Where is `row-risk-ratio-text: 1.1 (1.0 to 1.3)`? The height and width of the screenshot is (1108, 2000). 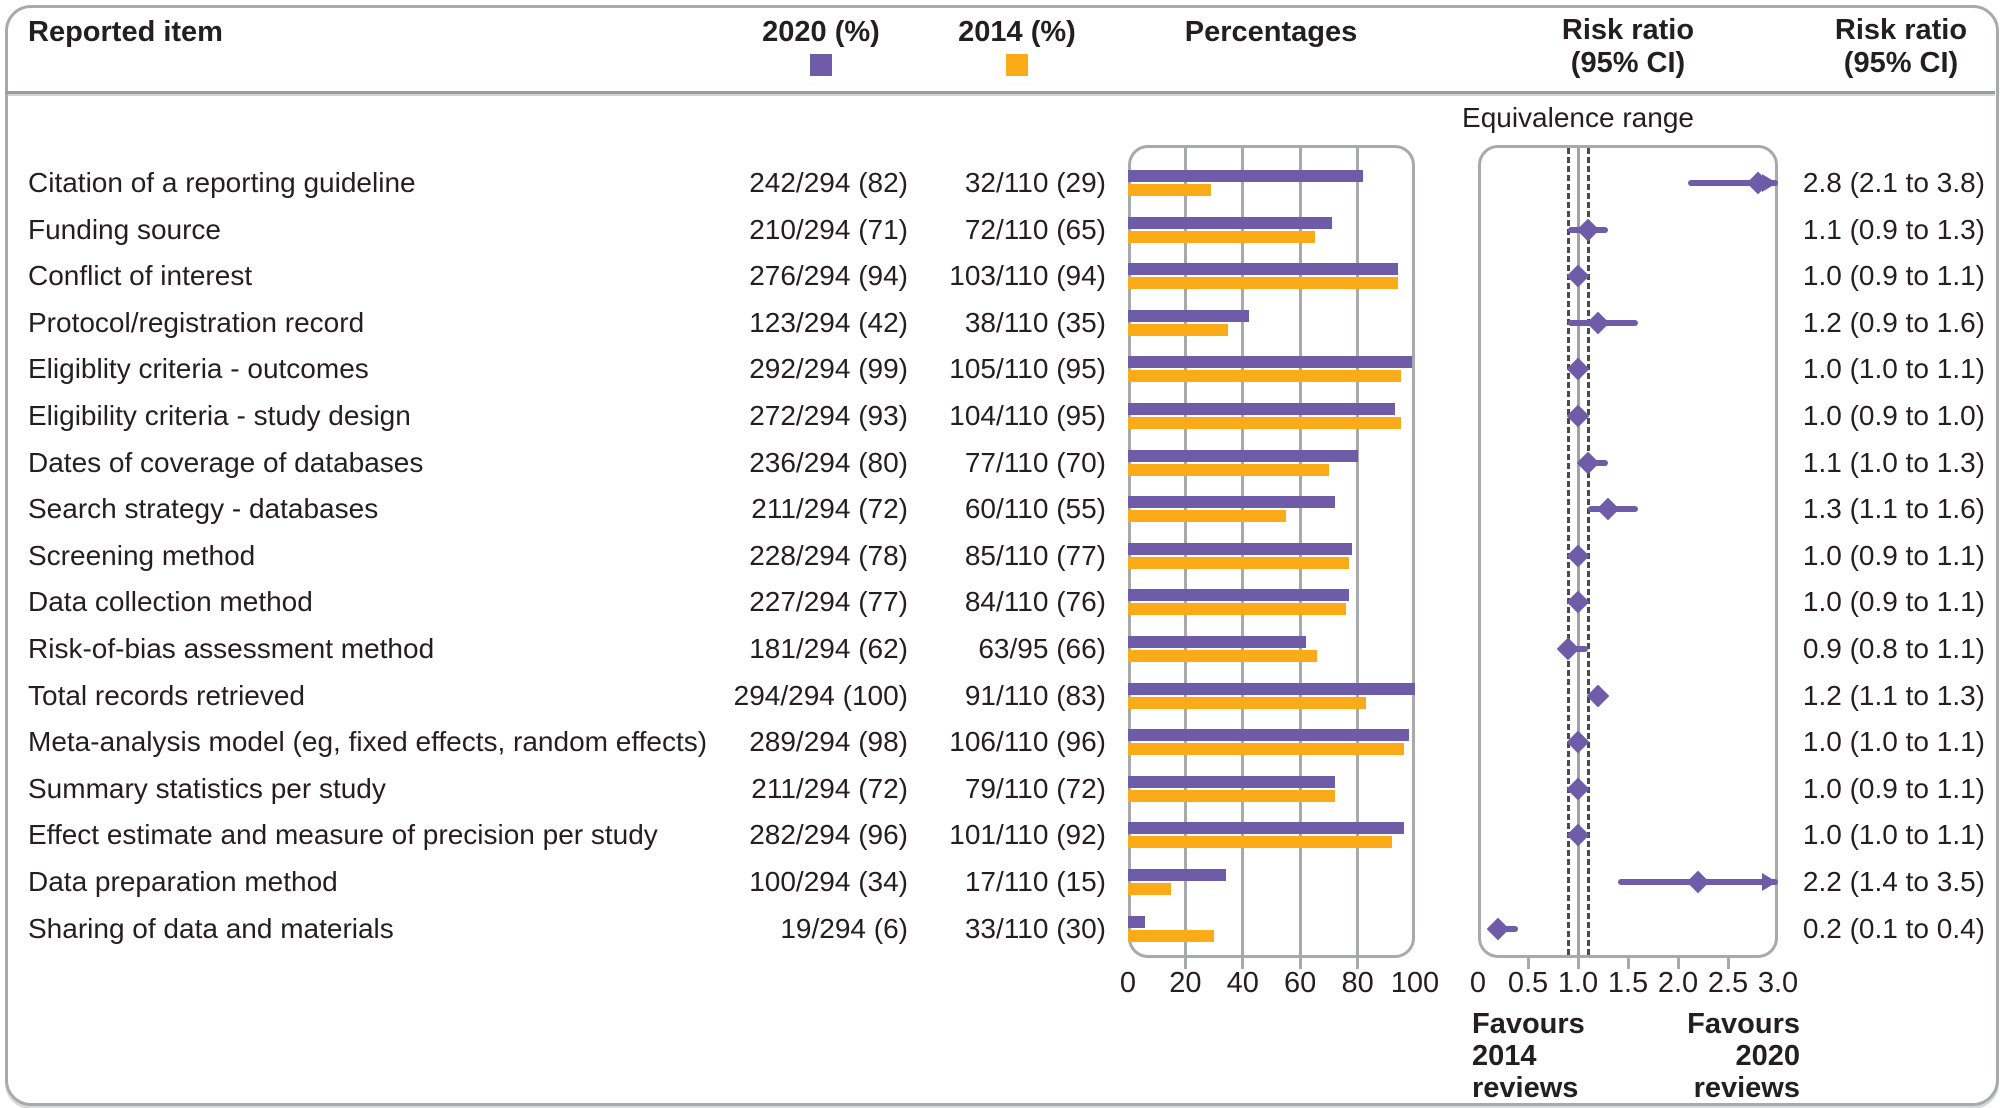
row-risk-ratio-text: 1.1 (1.0 to 1.3) is located at coordinates (1893, 462).